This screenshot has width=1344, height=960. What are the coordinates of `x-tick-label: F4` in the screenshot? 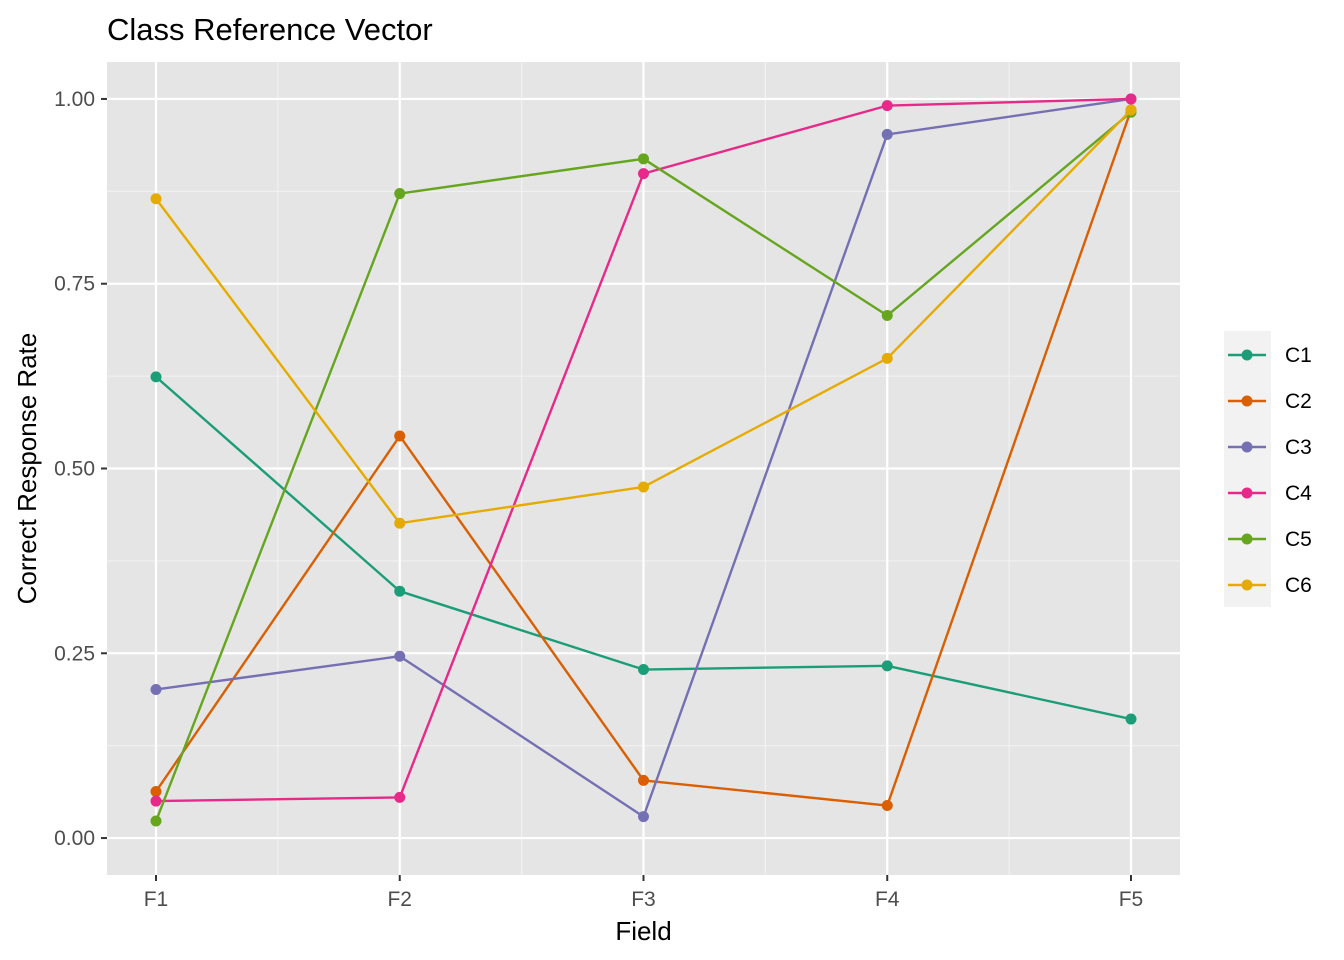 It's located at (887, 899).